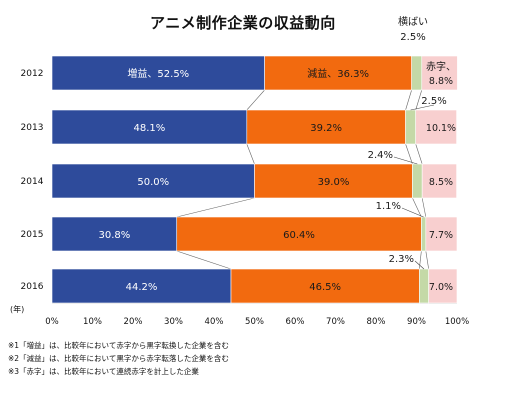 This screenshot has width=507, height=400. What do you see at coordinates (118, 358) in the screenshot?
I see `footnote-2: ※2「減益」は、比較年において黒字から赤字転落した企業を含む` at bounding box center [118, 358].